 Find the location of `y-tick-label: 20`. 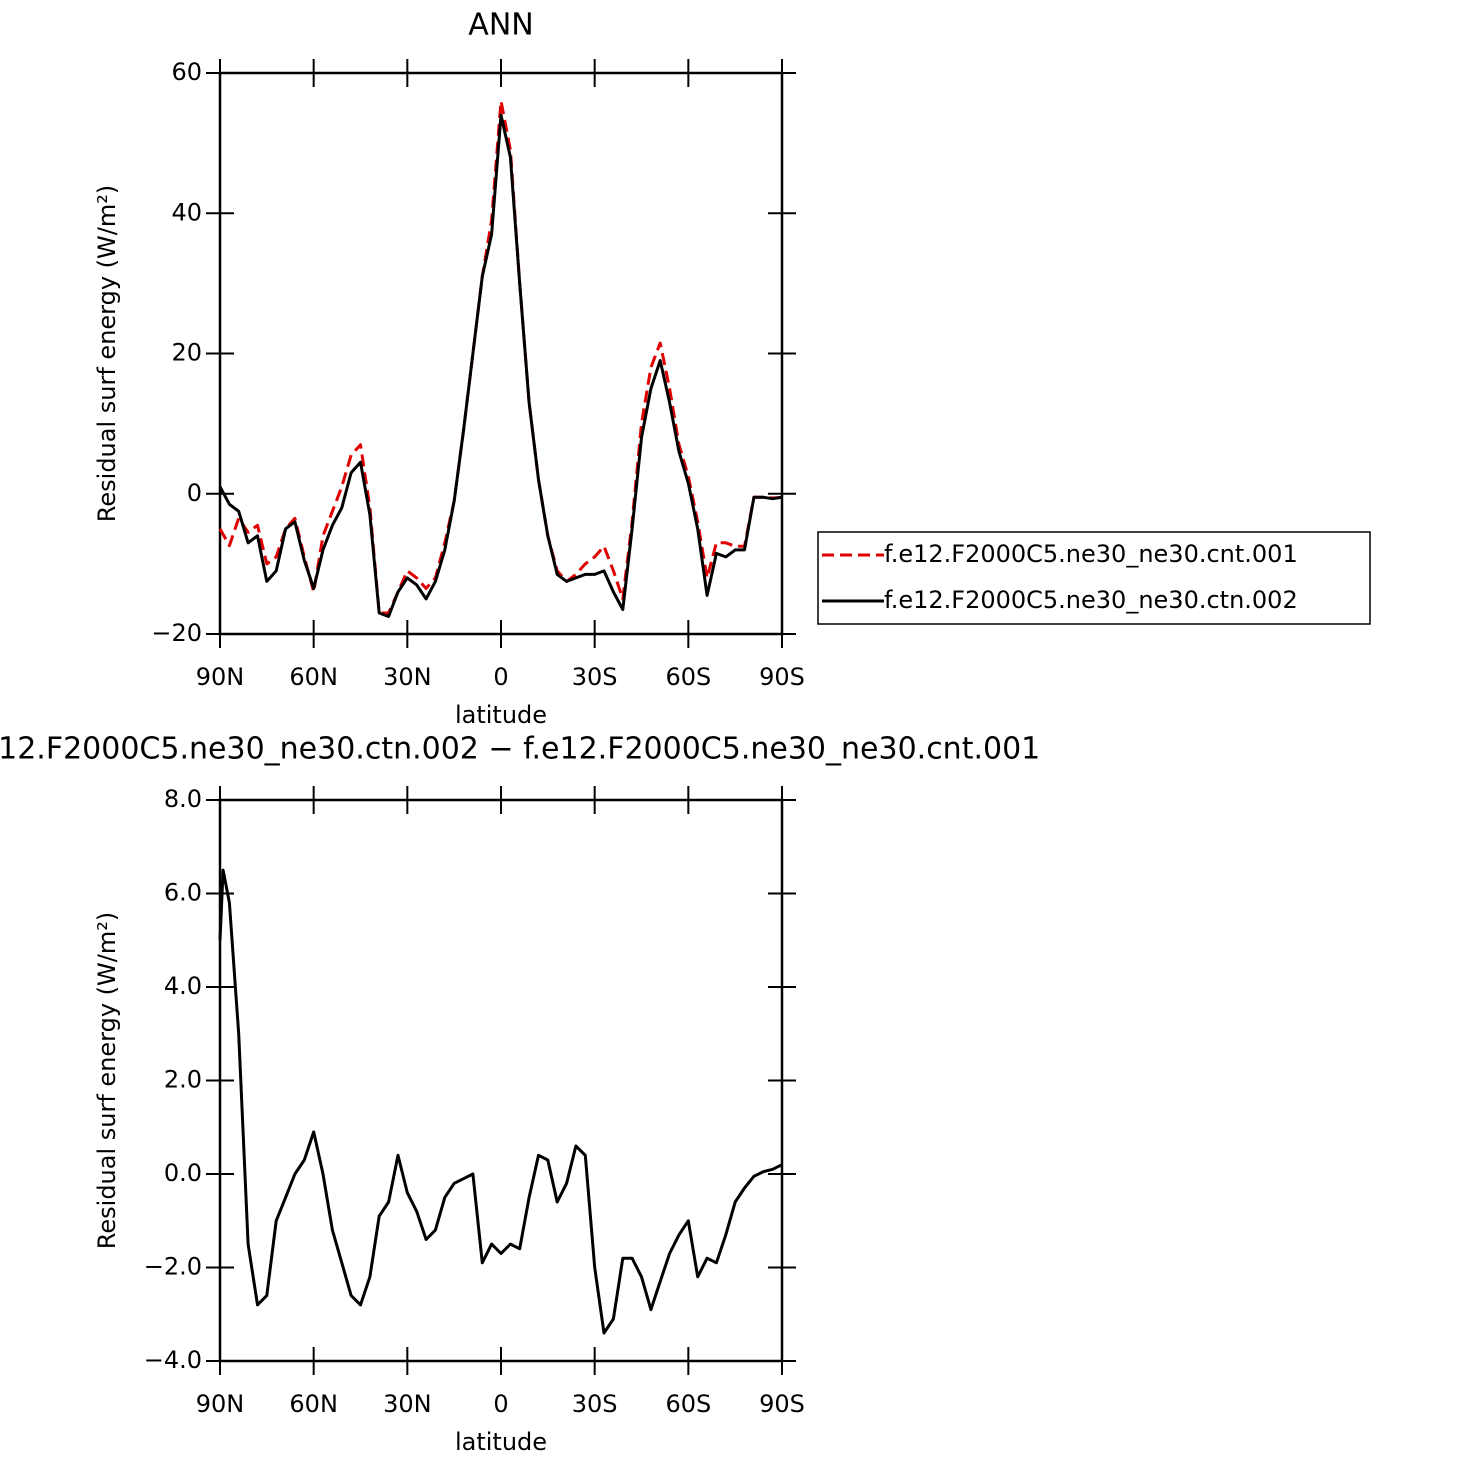

y-tick-label: 20 is located at coordinates (186, 353).